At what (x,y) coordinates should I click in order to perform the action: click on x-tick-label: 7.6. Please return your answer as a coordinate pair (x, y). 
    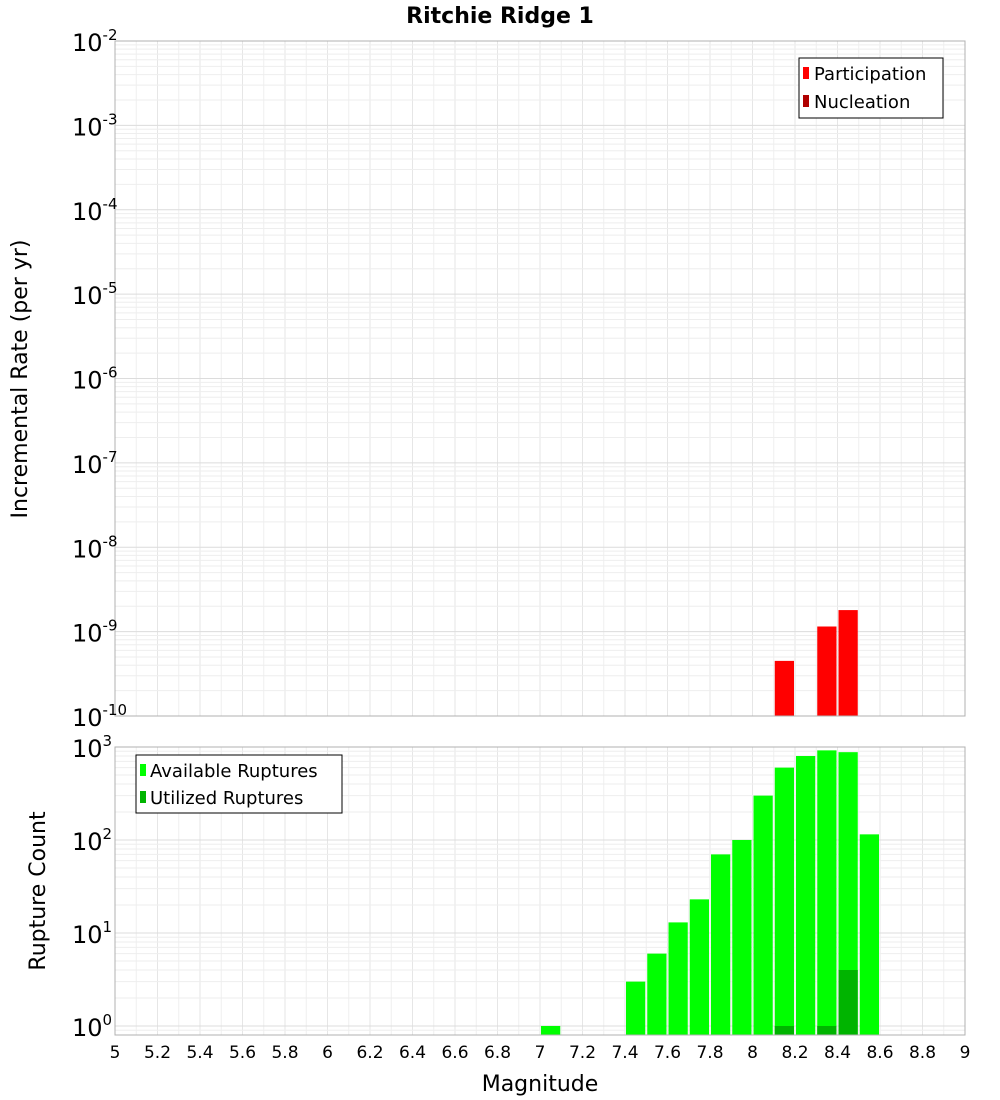
    Looking at the image, I should click on (667, 1053).